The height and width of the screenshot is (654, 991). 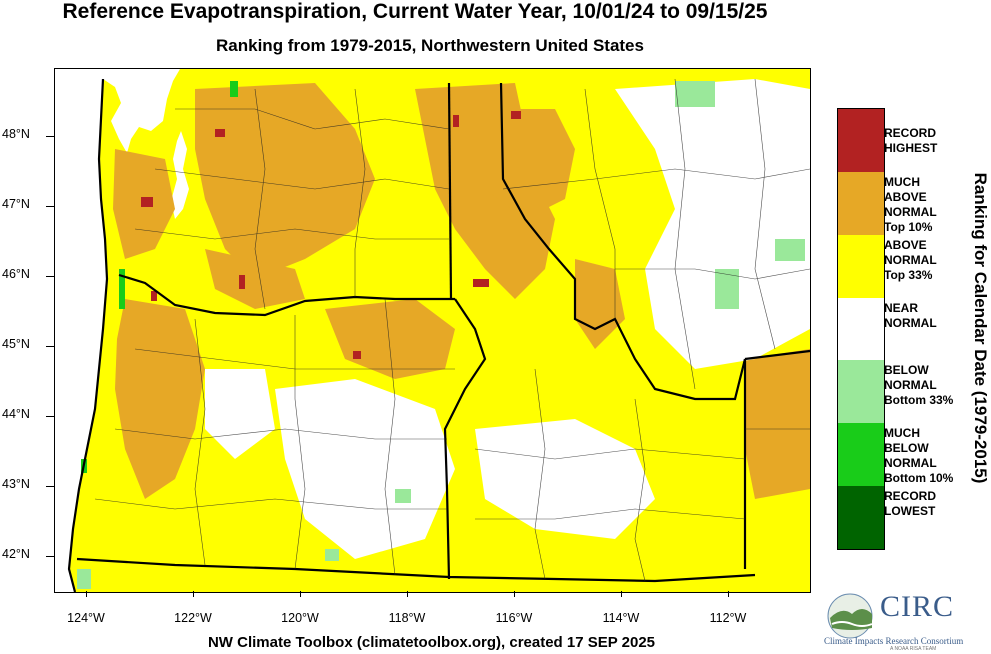 What do you see at coordinates (913, 649) in the screenshot?
I see `logo-tagline: A NOAA RISA TEAM` at bounding box center [913, 649].